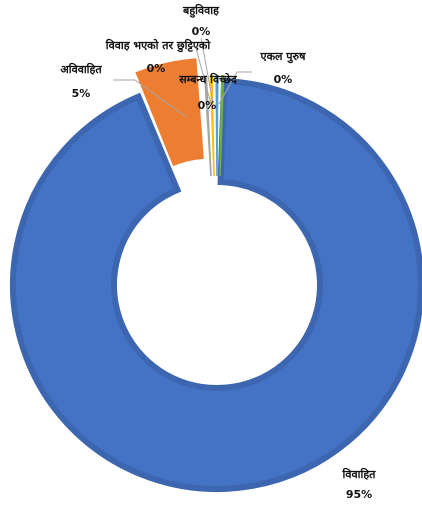 The height and width of the screenshot is (508, 422). Describe the element at coordinates (207, 70) in the screenshot. I see `leader-polygamy` at that location.